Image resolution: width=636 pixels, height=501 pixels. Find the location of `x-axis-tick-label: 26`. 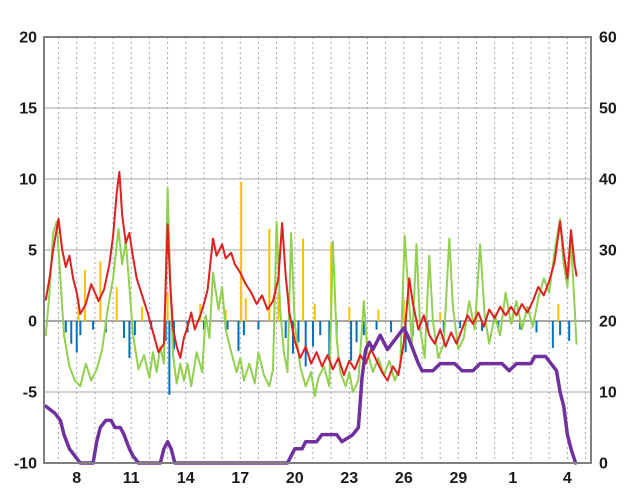

x-axis-tick-label: 26 is located at coordinates (404, 478).